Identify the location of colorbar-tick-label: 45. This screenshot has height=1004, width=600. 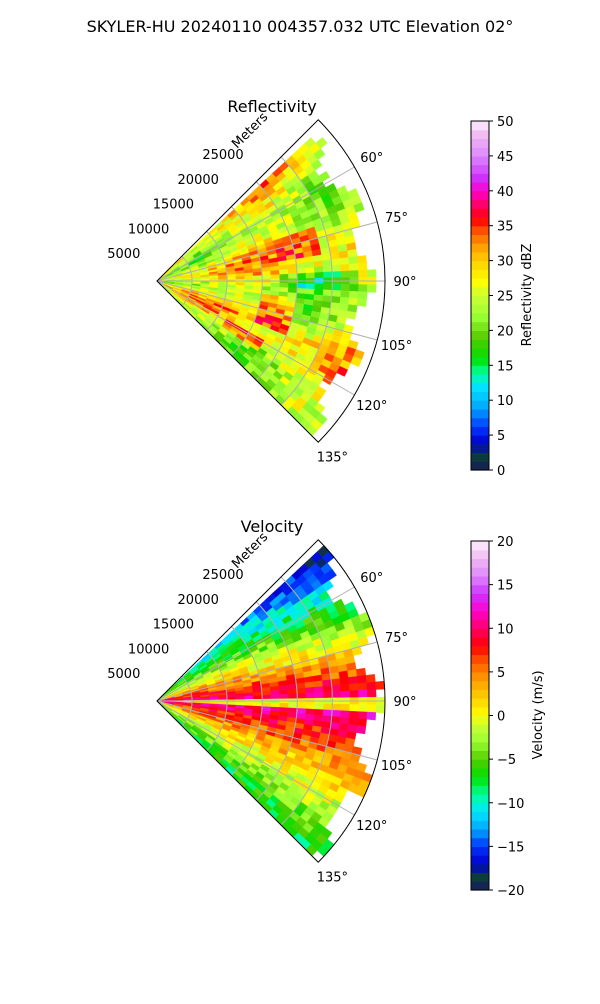
(505, 157).